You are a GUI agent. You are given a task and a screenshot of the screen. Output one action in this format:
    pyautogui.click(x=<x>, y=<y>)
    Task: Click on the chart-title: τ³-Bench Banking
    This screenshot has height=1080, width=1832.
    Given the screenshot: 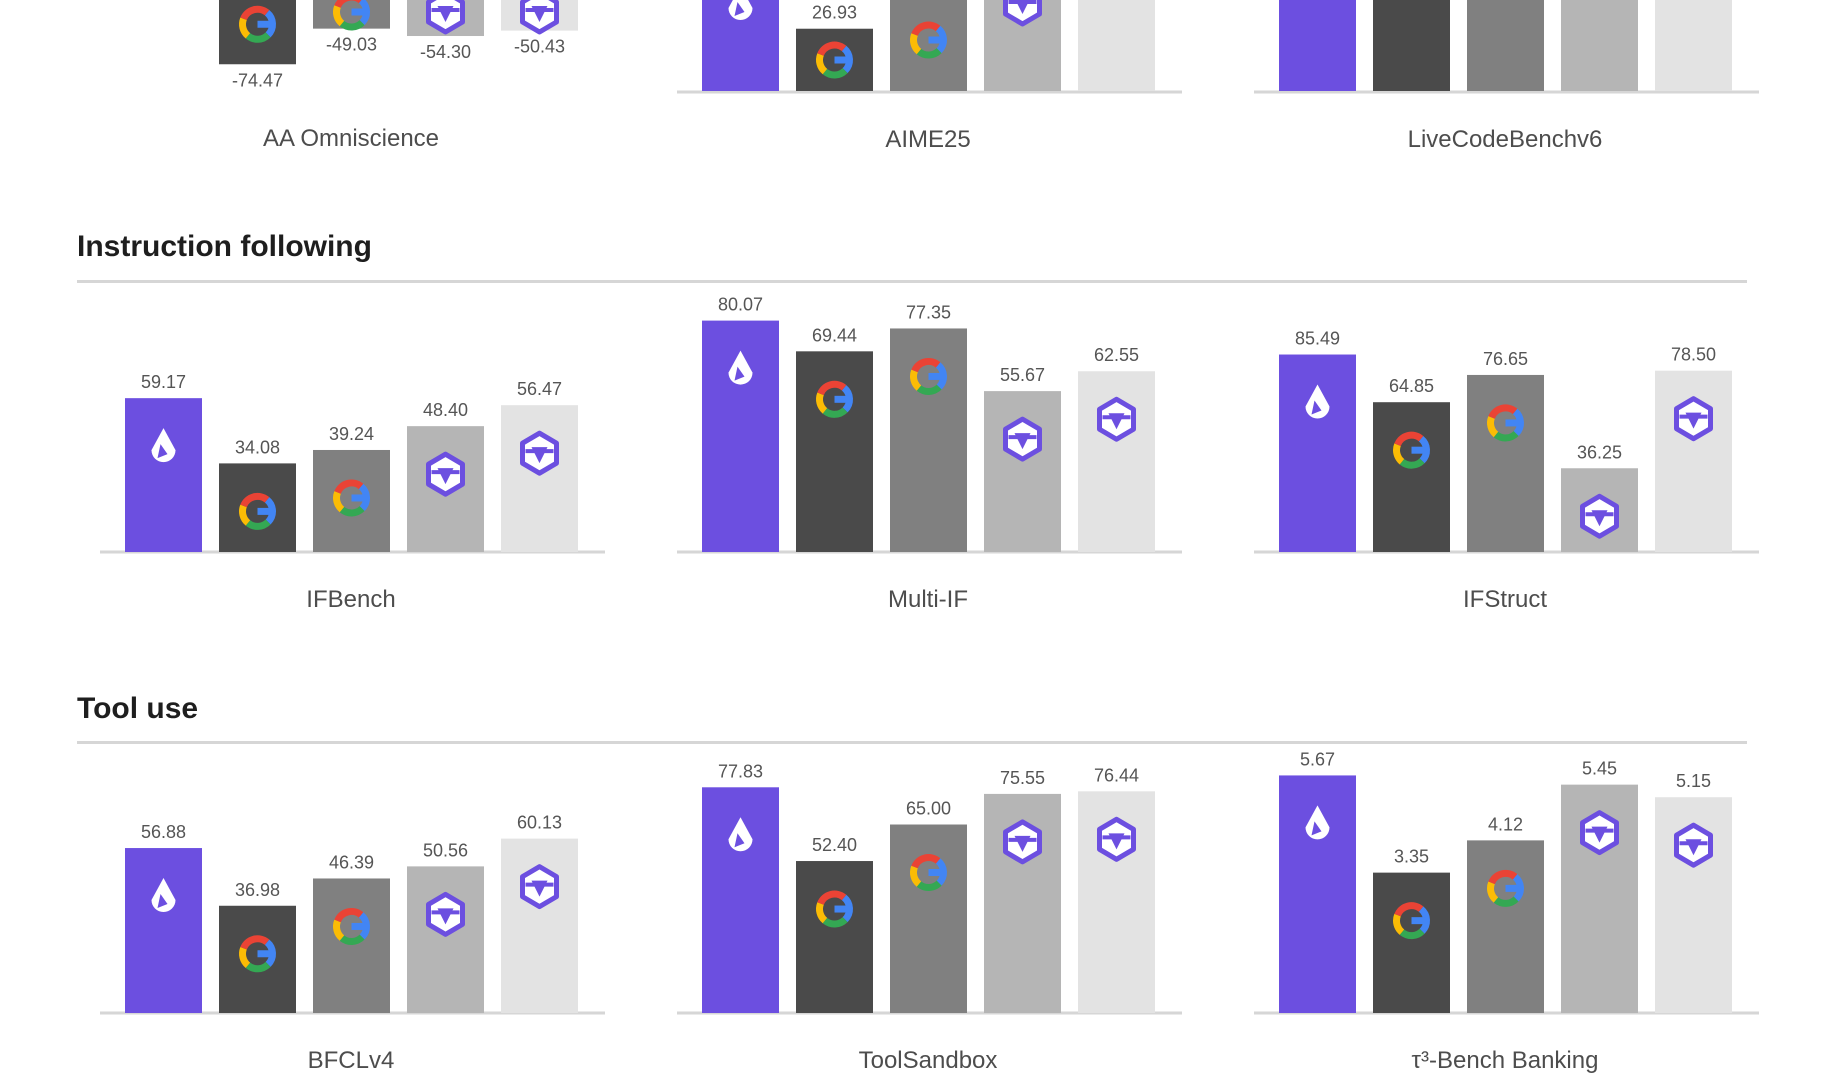 What is the action you would take?
    pyautogui.click(x=1505, y=1060)
    